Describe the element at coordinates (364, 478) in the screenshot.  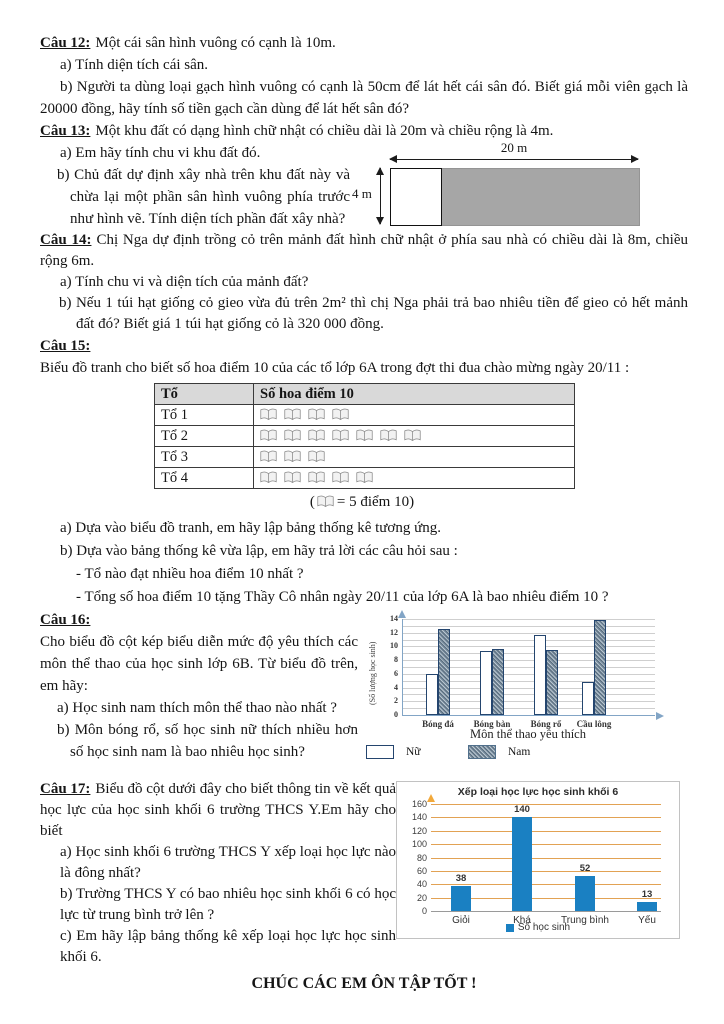
I see `pictogram-row: Tổ 4` at that location.